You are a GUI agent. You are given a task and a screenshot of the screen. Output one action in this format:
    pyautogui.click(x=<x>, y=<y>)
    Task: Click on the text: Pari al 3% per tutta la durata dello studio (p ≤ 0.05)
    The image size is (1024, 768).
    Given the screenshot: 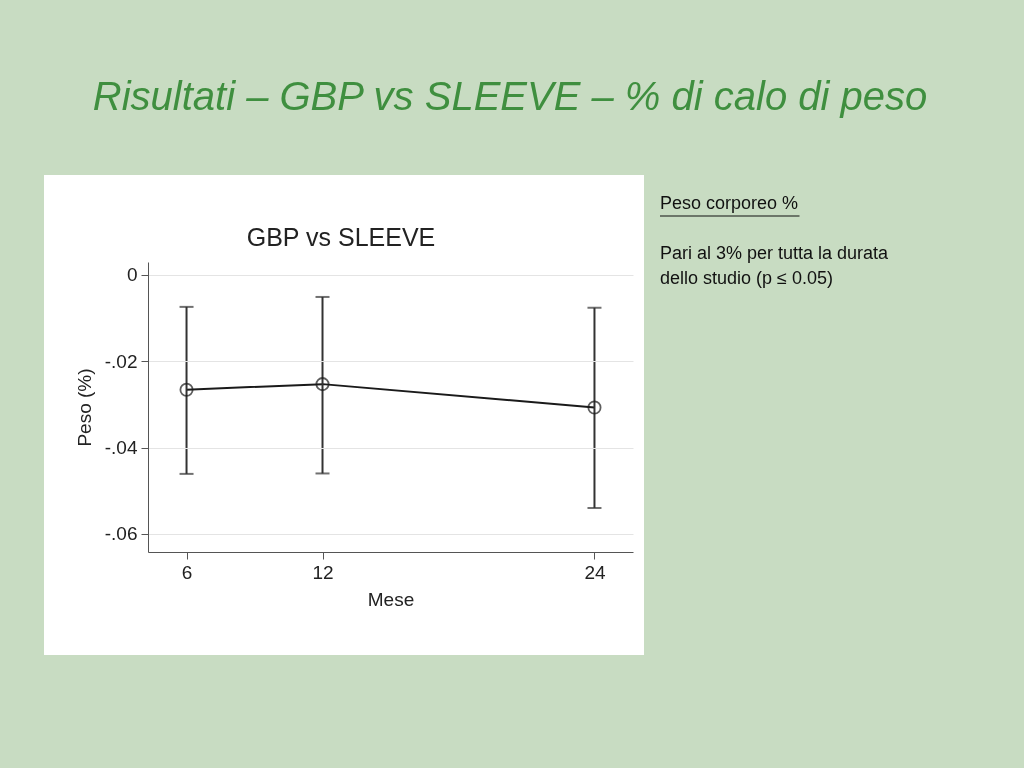 What is the action you would take?
    pyautogui.click(x=775, y=265)
    